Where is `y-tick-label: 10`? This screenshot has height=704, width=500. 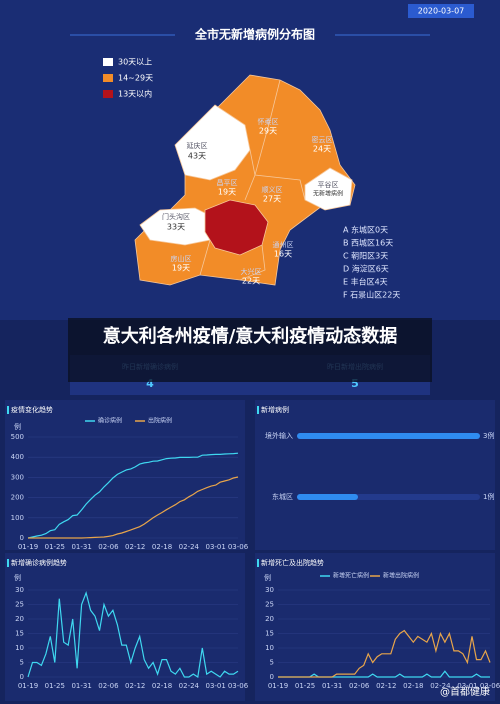 y-tick-label: 10 is located at coordinates (19, 648).